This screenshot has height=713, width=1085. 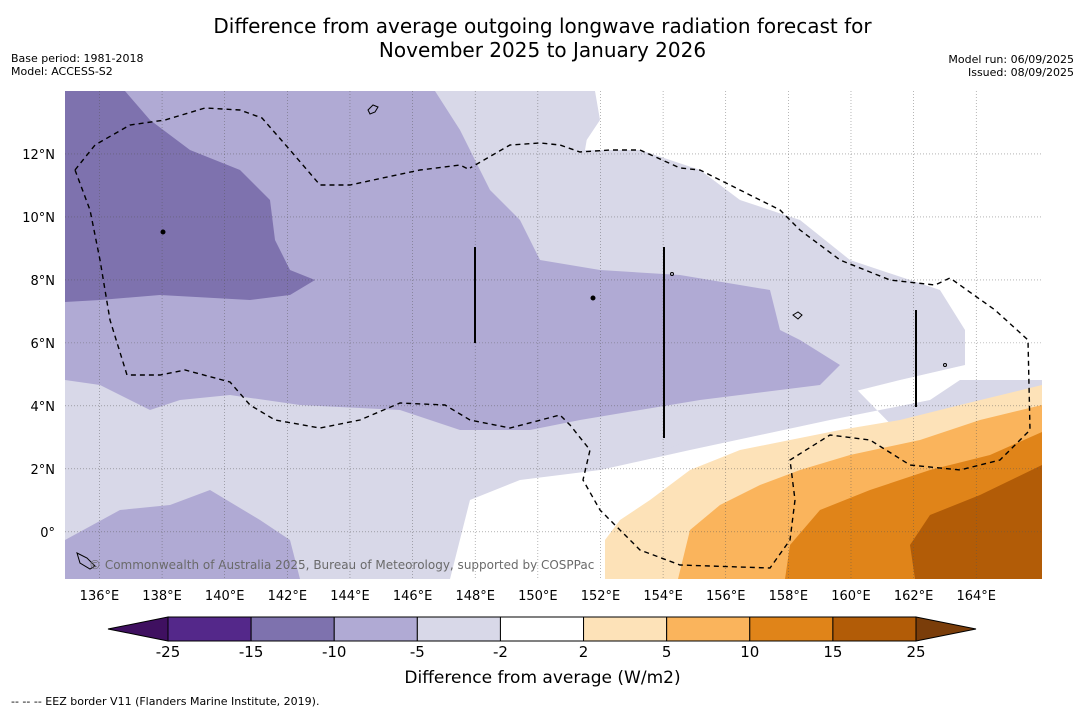 I want to click on x-tick-label: 154°E, so click(x=663, y=596).